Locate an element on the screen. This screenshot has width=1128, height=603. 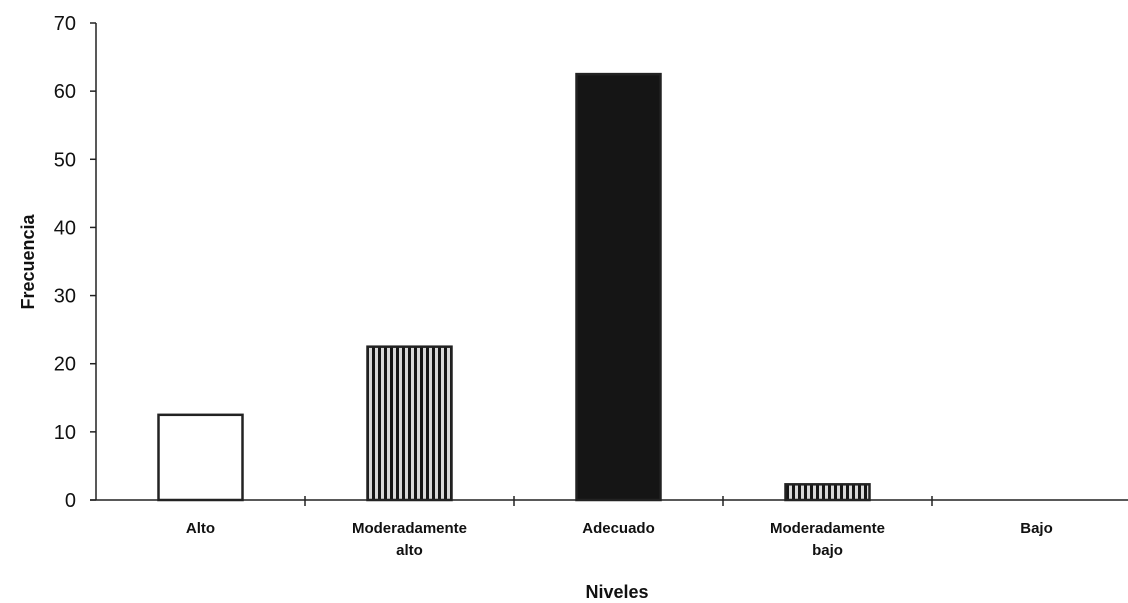
y-tick-label: 50 is located at coordinates (65, 160).